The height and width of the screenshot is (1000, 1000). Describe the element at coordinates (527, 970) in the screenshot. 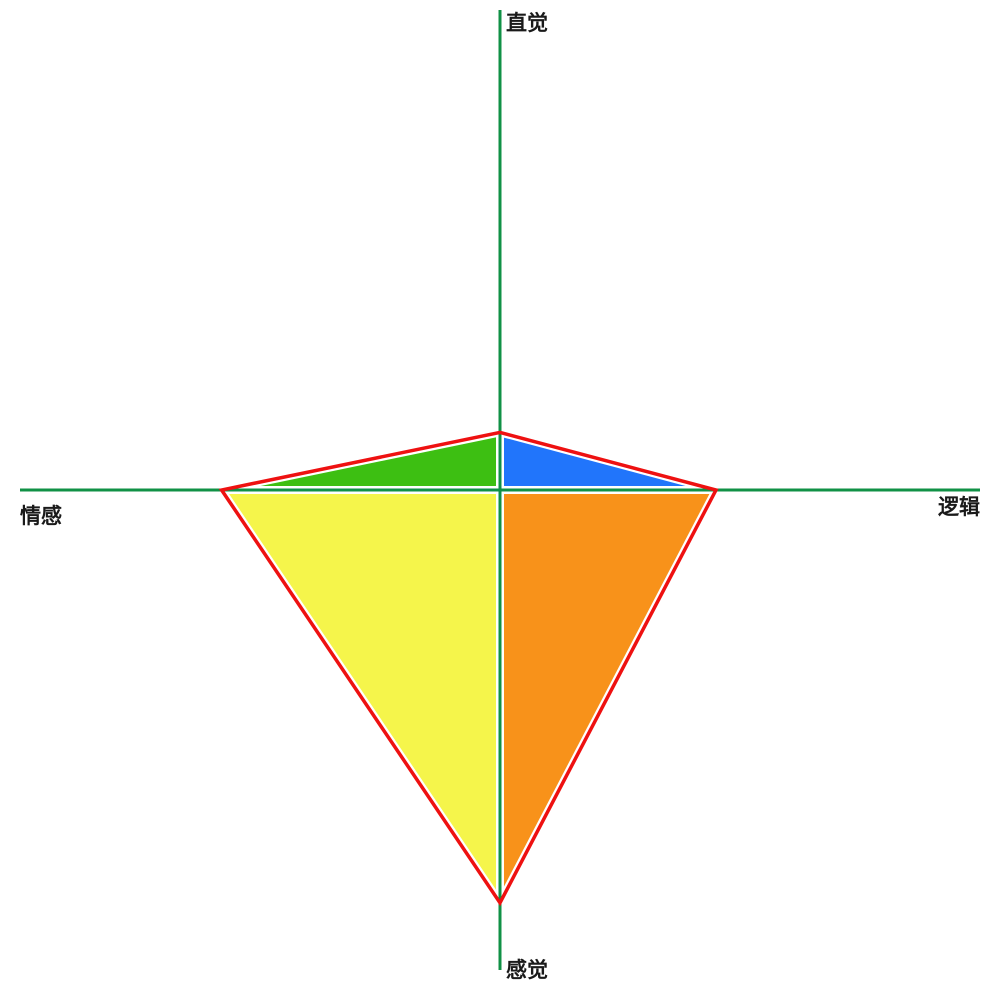

I see `axis-label-sensation: 感觉` at that location.